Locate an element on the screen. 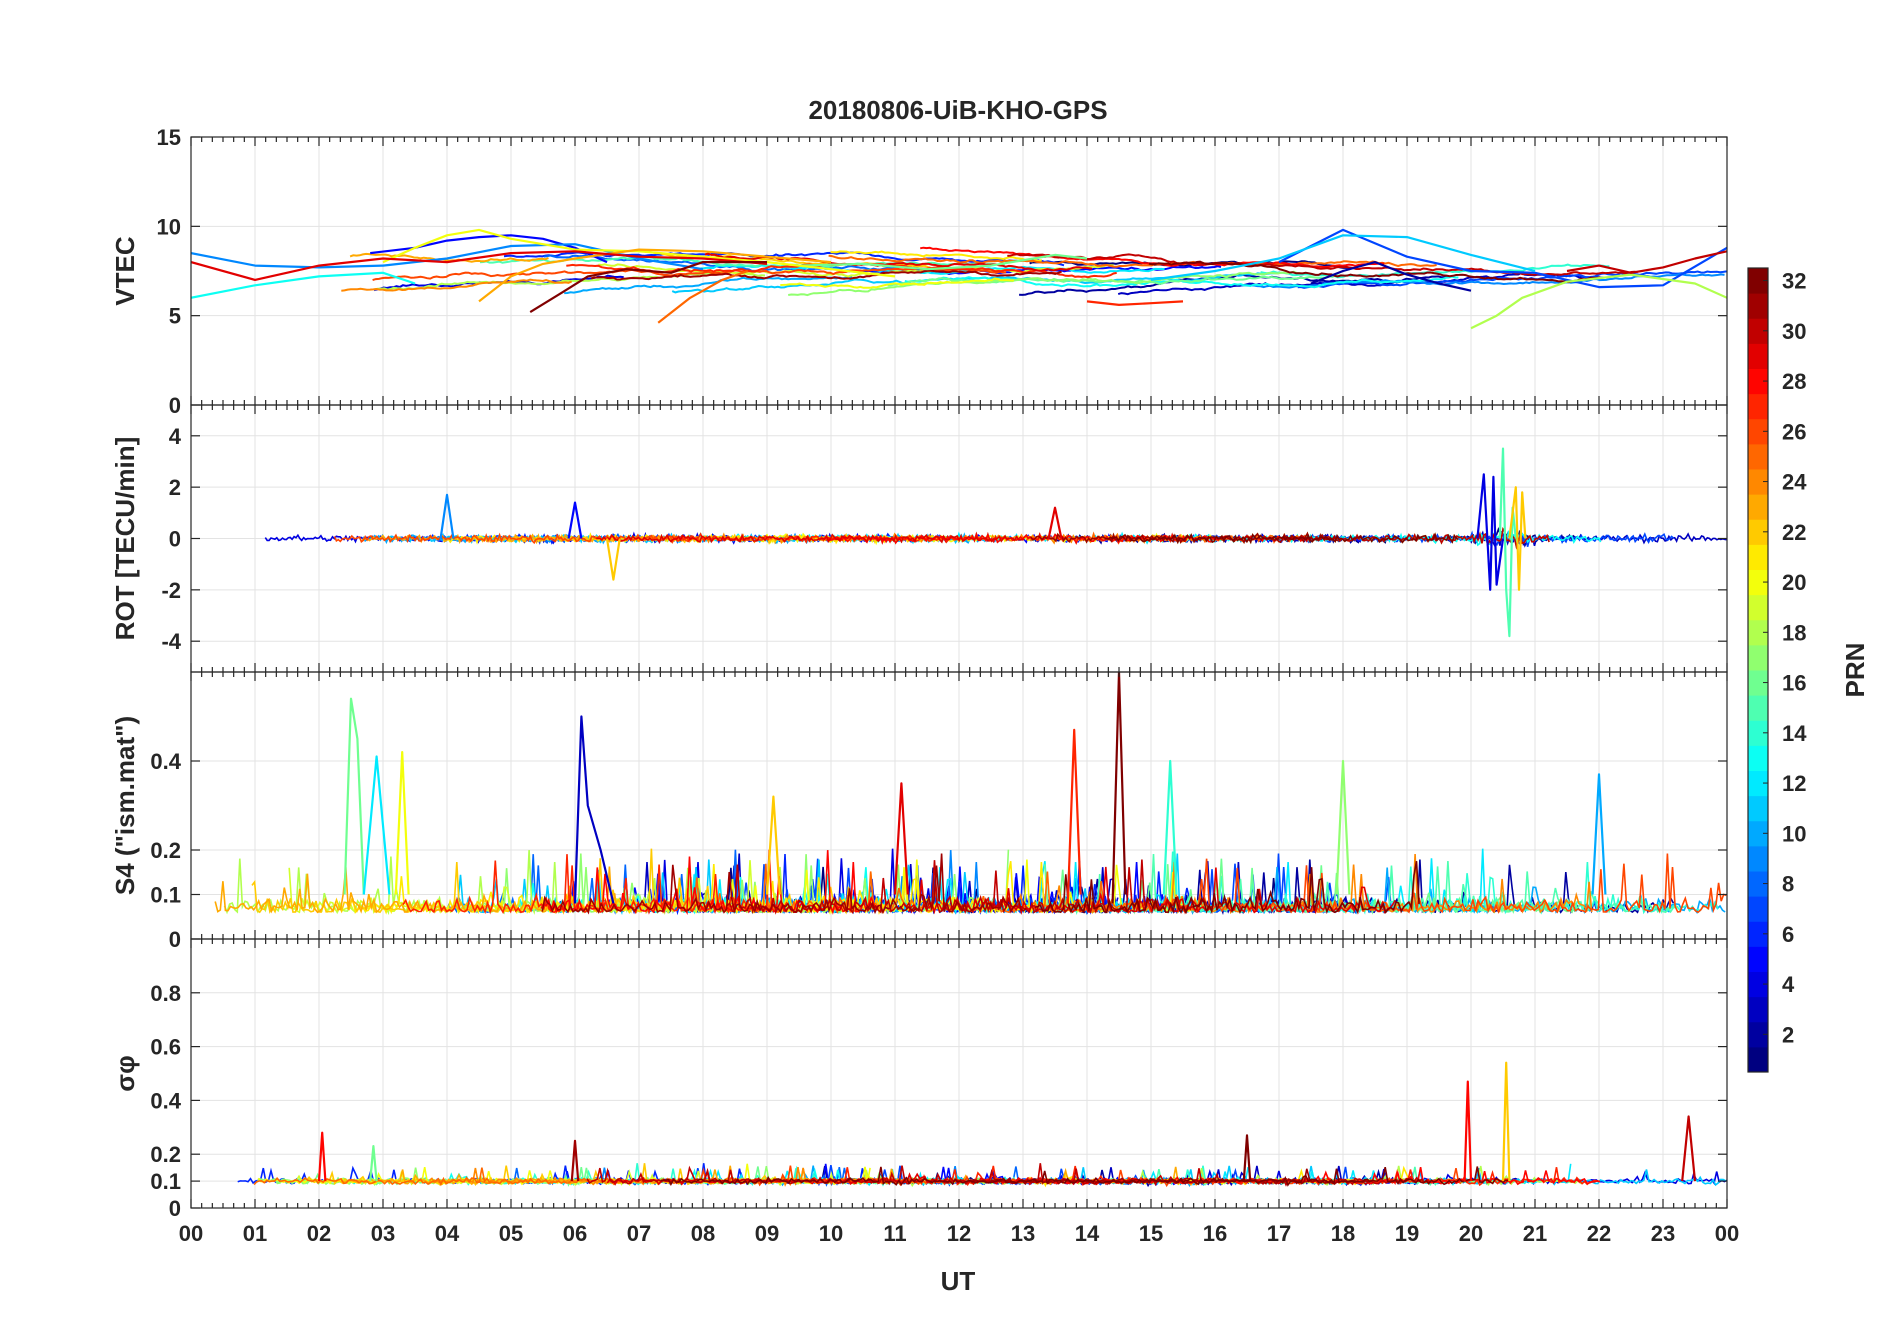 This screenshot has height=1335, width=1902. colorbar-tick-label: 18 is located at coordinates (1794, 632).